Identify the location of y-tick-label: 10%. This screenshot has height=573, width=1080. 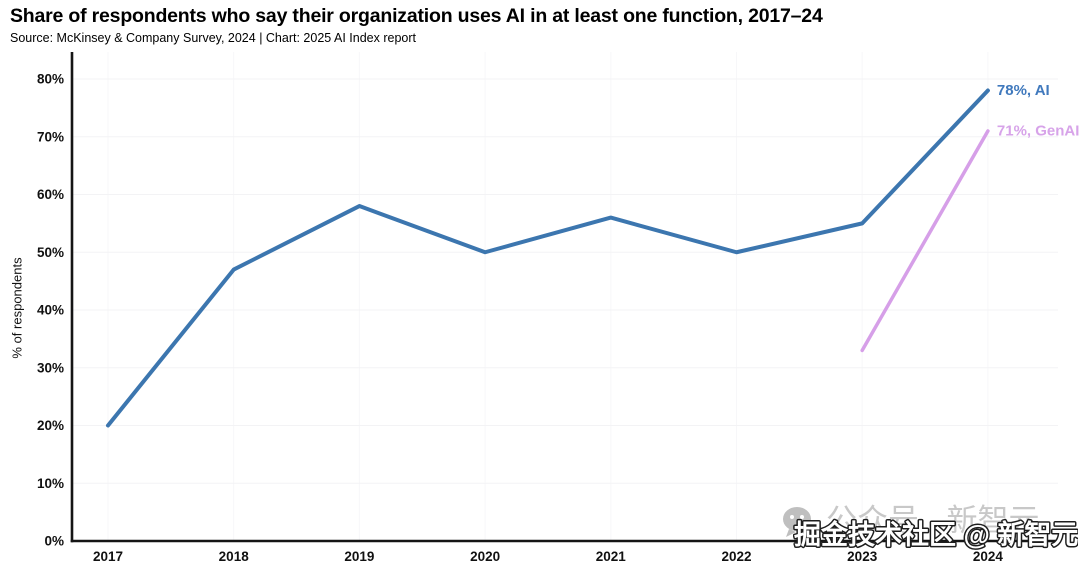
(50, 483).